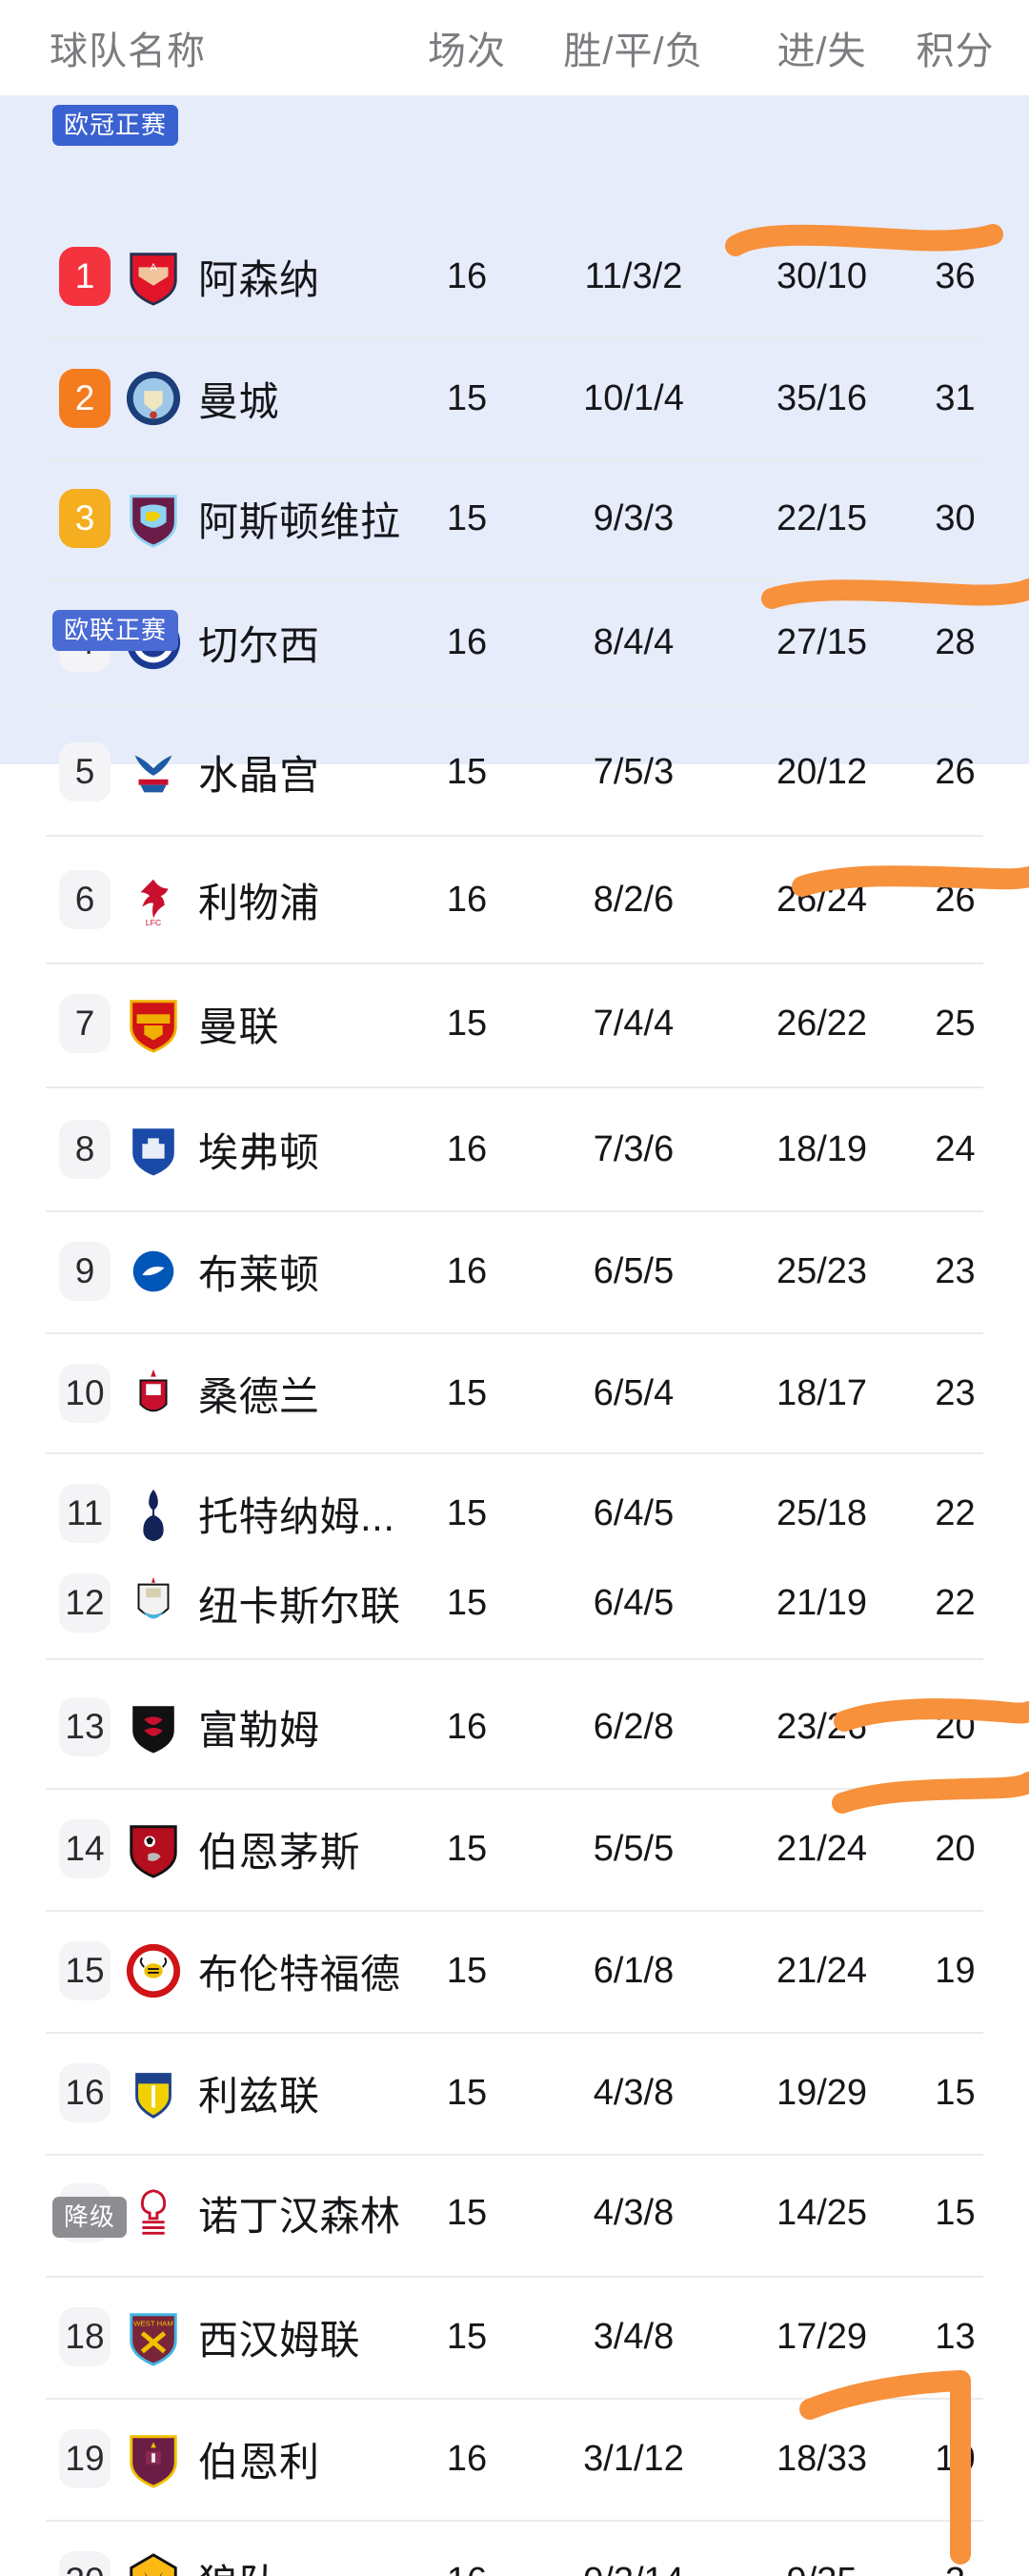  Describe the element at coordinates (259, 1396) in the screenshot. I see `team-name: 桑德兰` at that location.